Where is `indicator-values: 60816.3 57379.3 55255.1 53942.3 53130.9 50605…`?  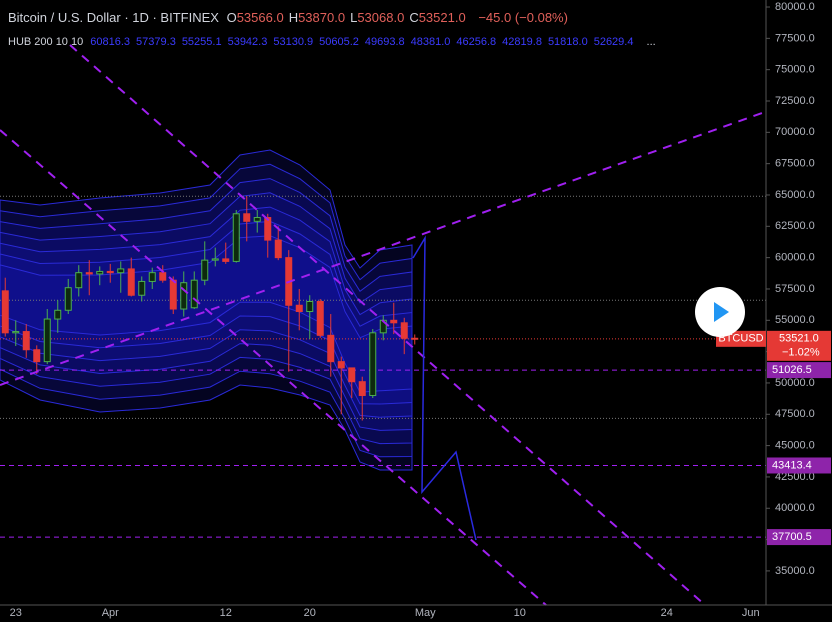 indicator-values: 60816.3 57379.3 55255.1 53942.3 53130.9 50605… is located at coordinates (364, 42).